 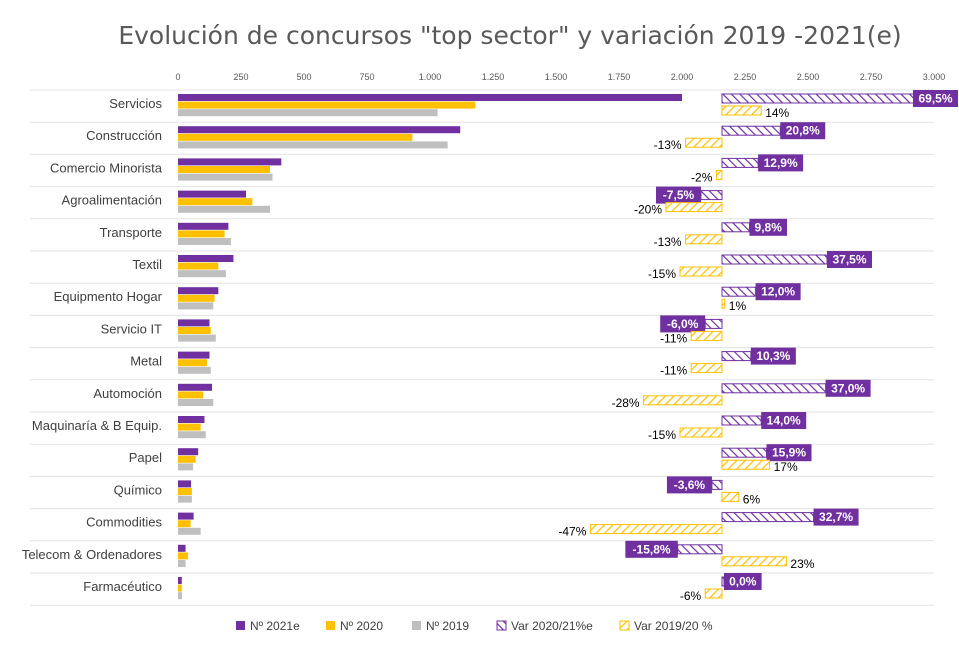 I want to click on variation-label-2019-20: -13%, so click(x=668, y=242).